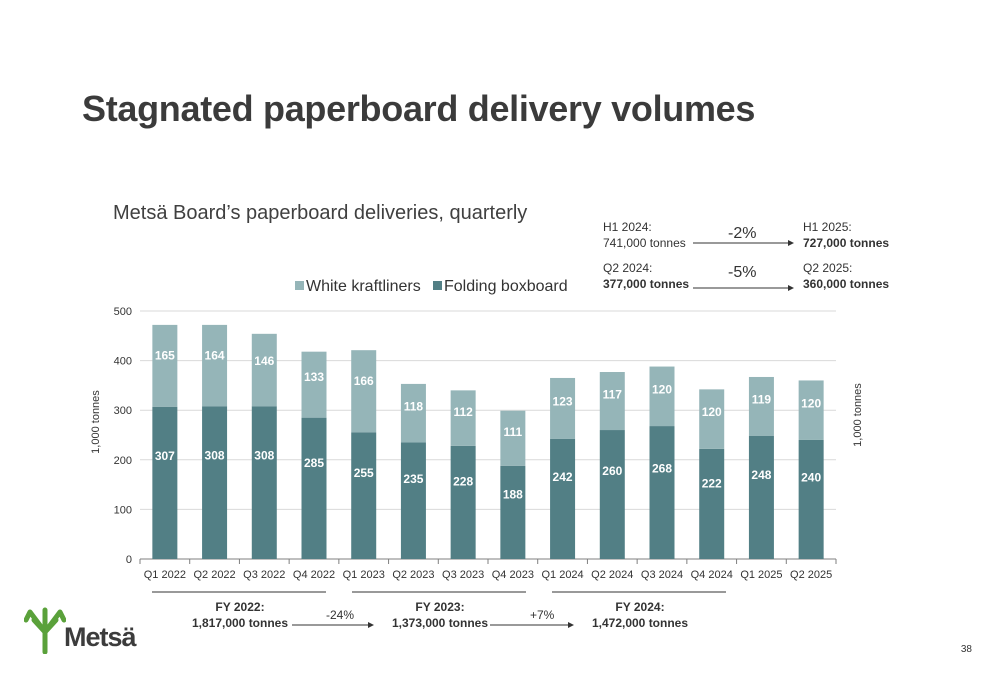  I want to click on data-label-white-kraftliners-13: 120, so click(811, 403).